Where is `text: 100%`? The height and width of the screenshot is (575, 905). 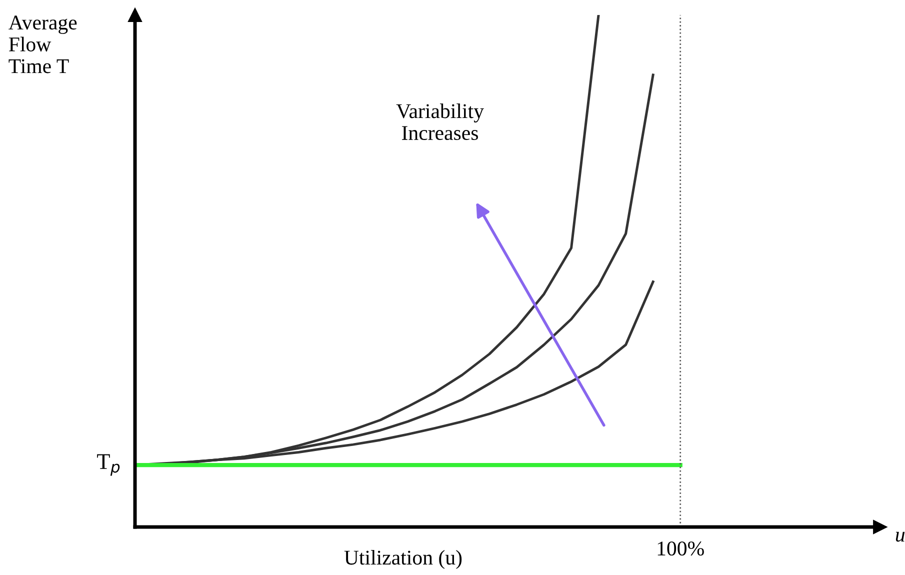
text: 100% is located at coordinates (681, 548).